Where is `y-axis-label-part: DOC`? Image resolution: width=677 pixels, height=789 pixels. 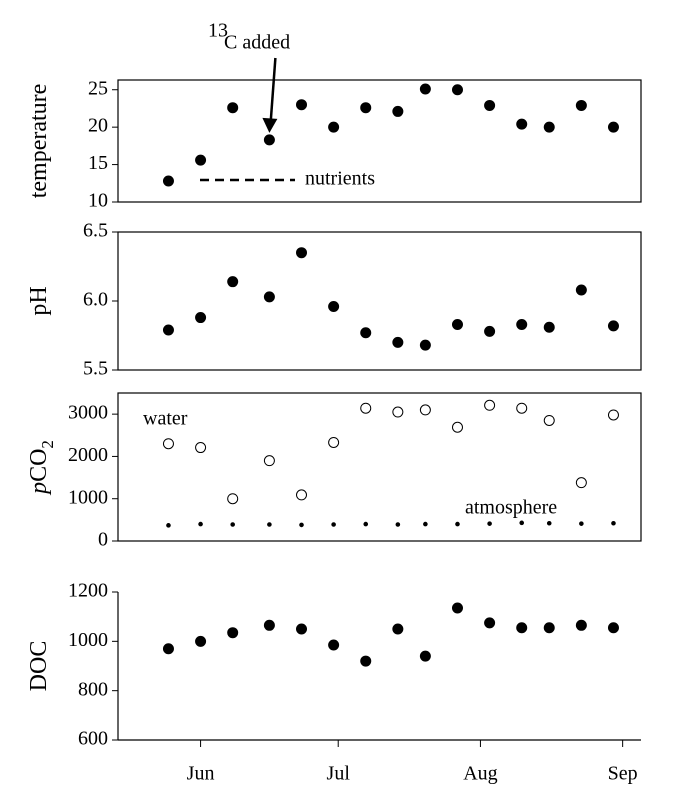
y-axis-label-part: DOC is located at coordinates (39, 666).